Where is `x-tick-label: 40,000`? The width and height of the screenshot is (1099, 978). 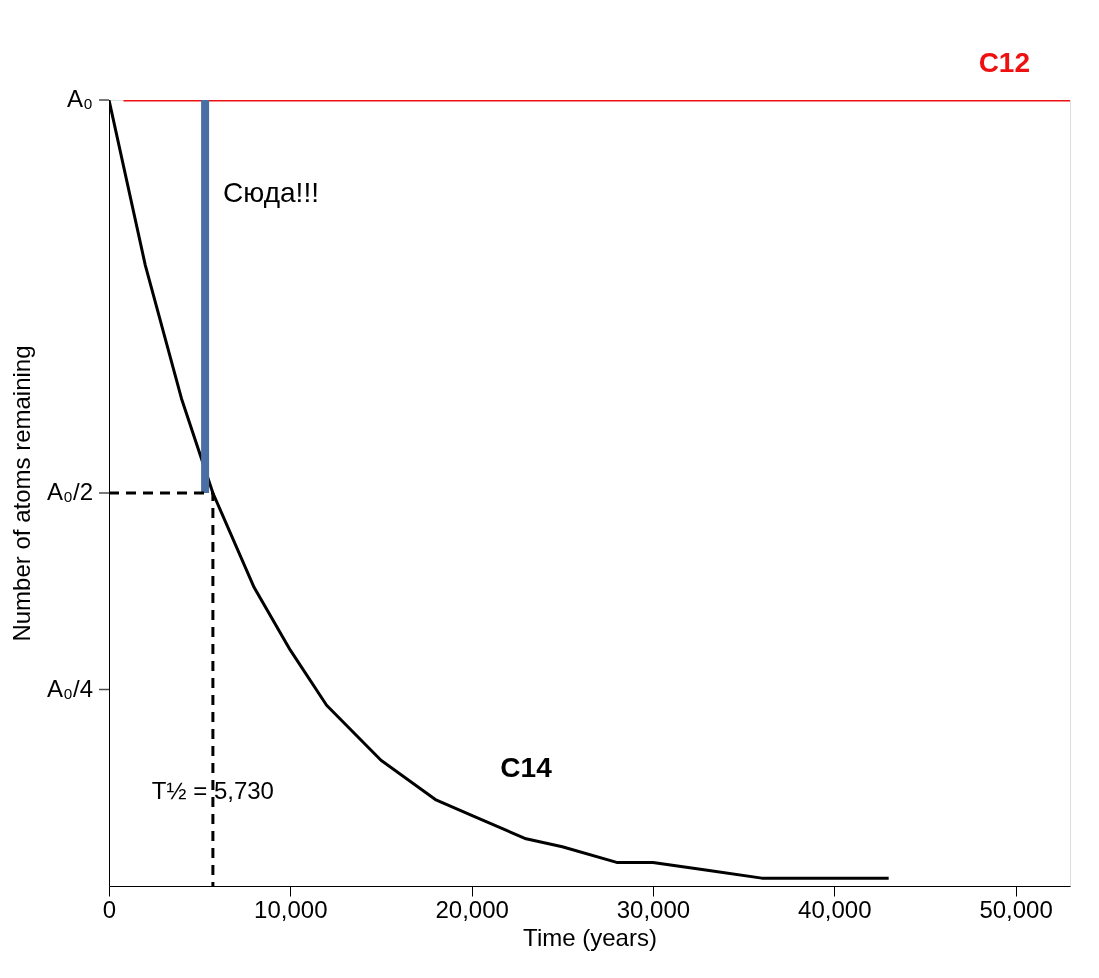
x-tick-label: 40,000 is located at coordinates (835, 909).